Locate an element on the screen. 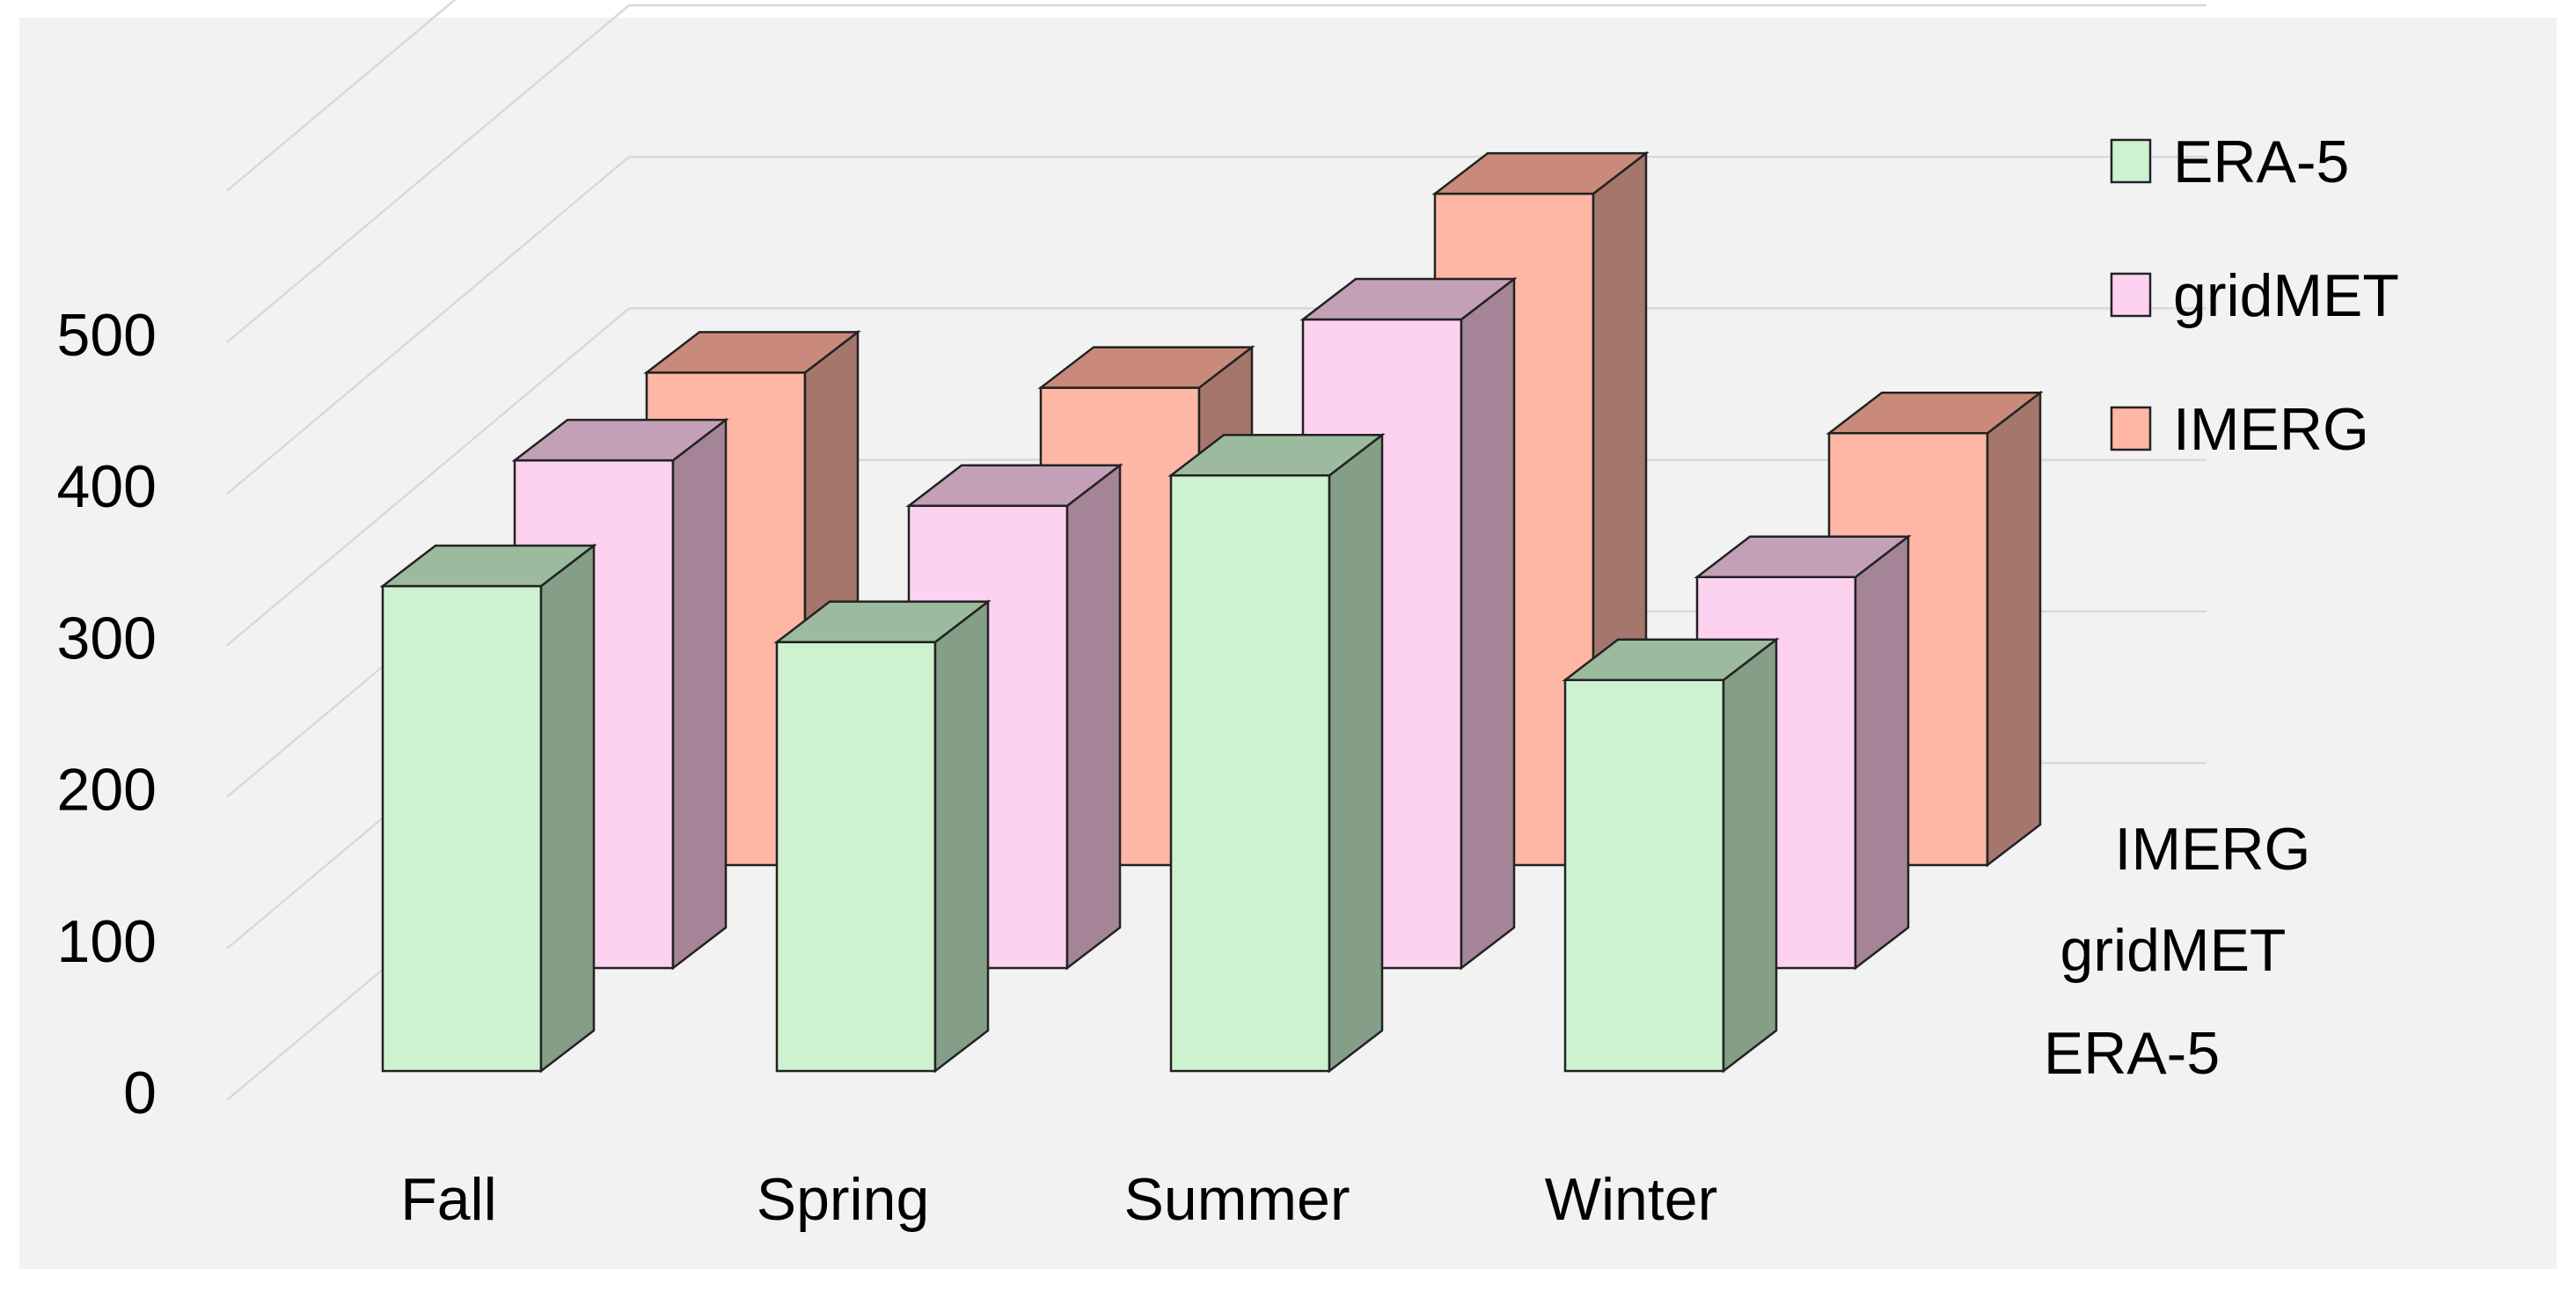  x-tick-label: Summer is located at coordinates (1237, 1199).